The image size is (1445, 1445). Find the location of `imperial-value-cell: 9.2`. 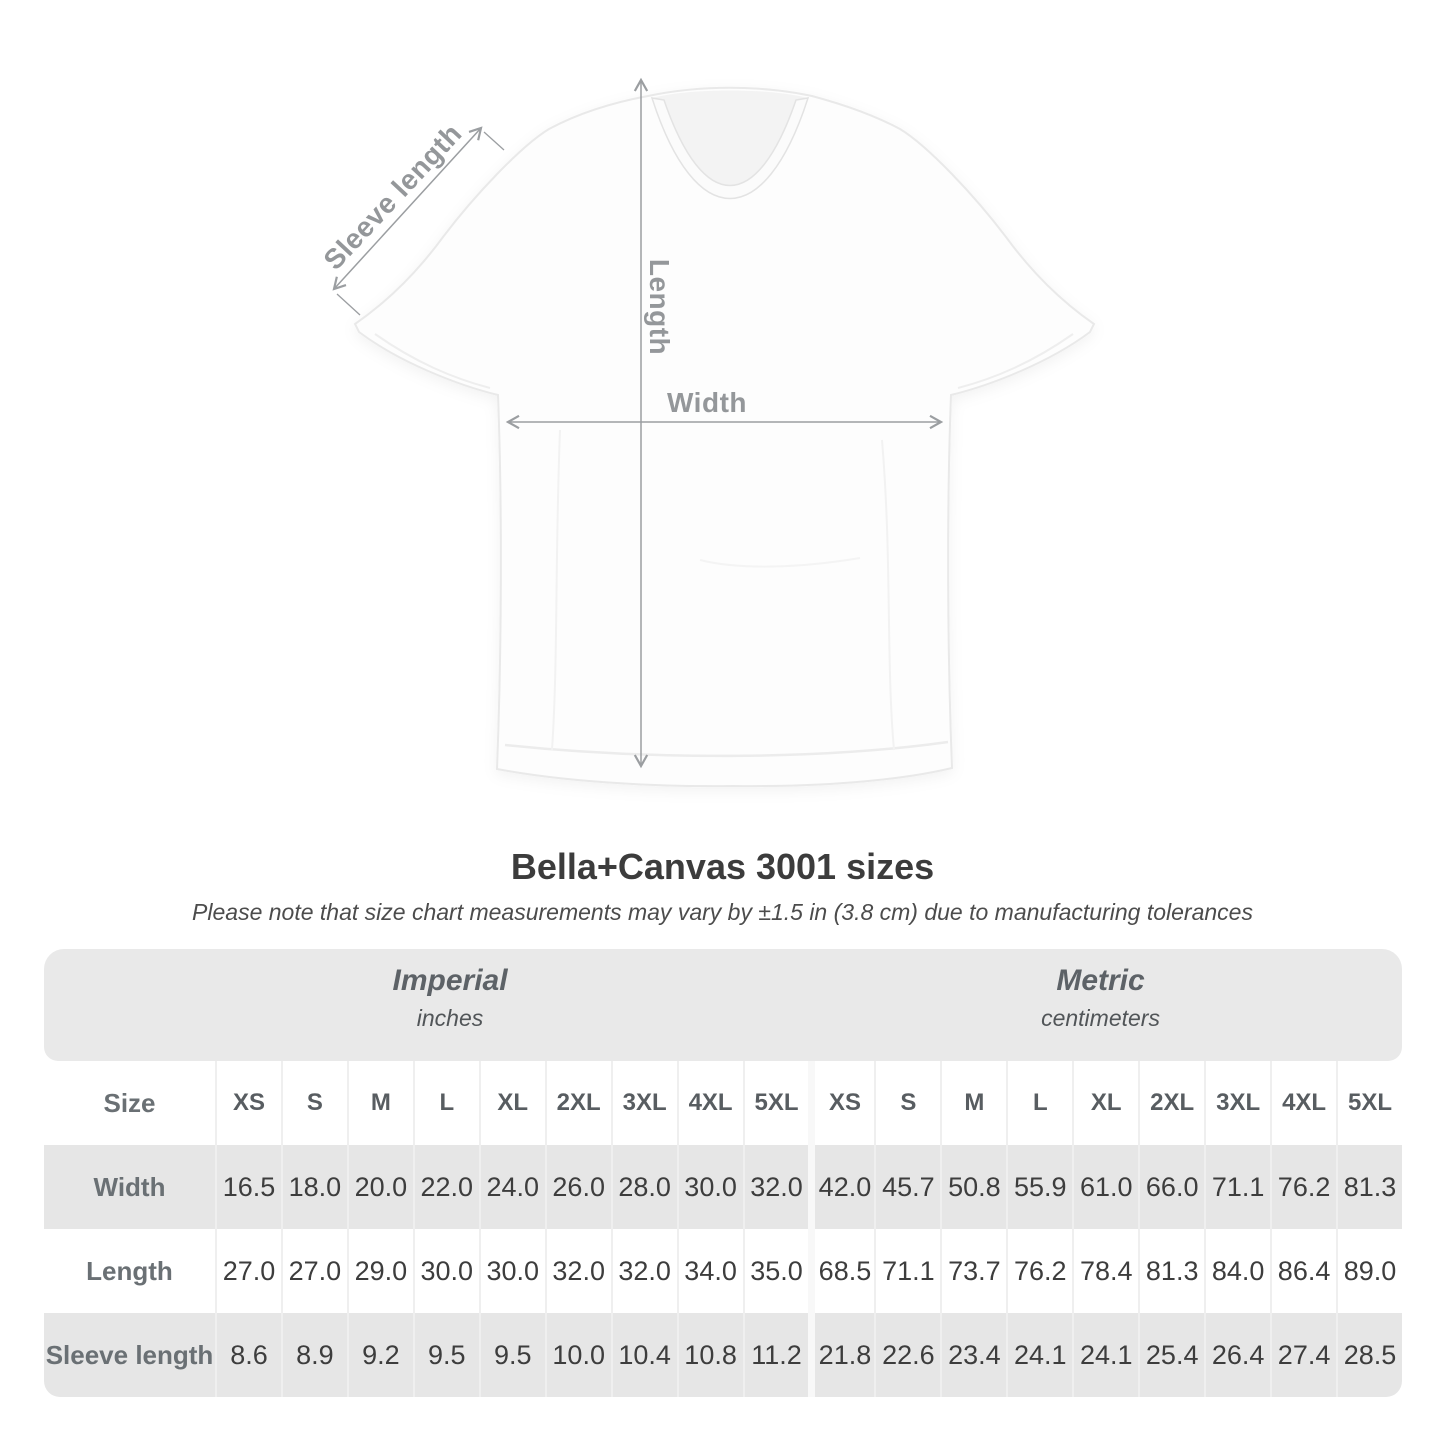

imperial-value-cell: 9.2 is located at coordinates (379, 1355).